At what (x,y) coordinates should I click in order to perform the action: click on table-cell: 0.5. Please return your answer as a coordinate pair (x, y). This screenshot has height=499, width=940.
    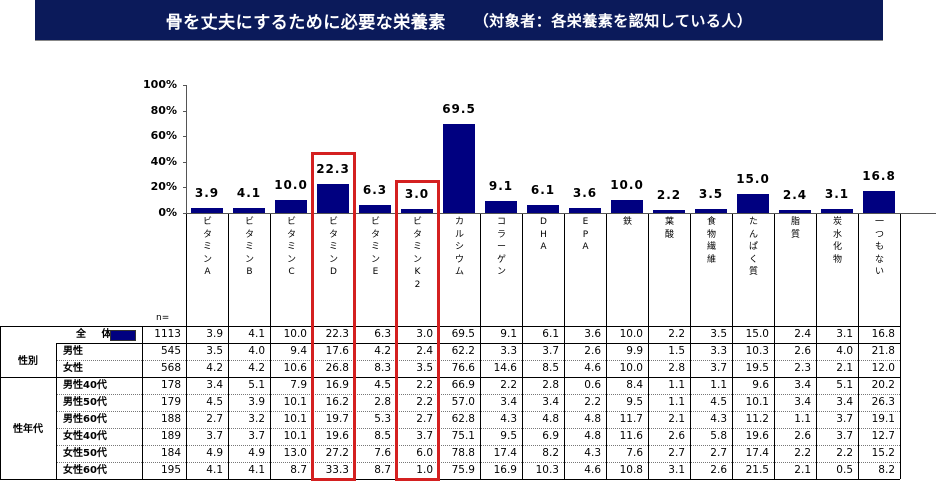
    Looking at the image, I should click on (837, 470).